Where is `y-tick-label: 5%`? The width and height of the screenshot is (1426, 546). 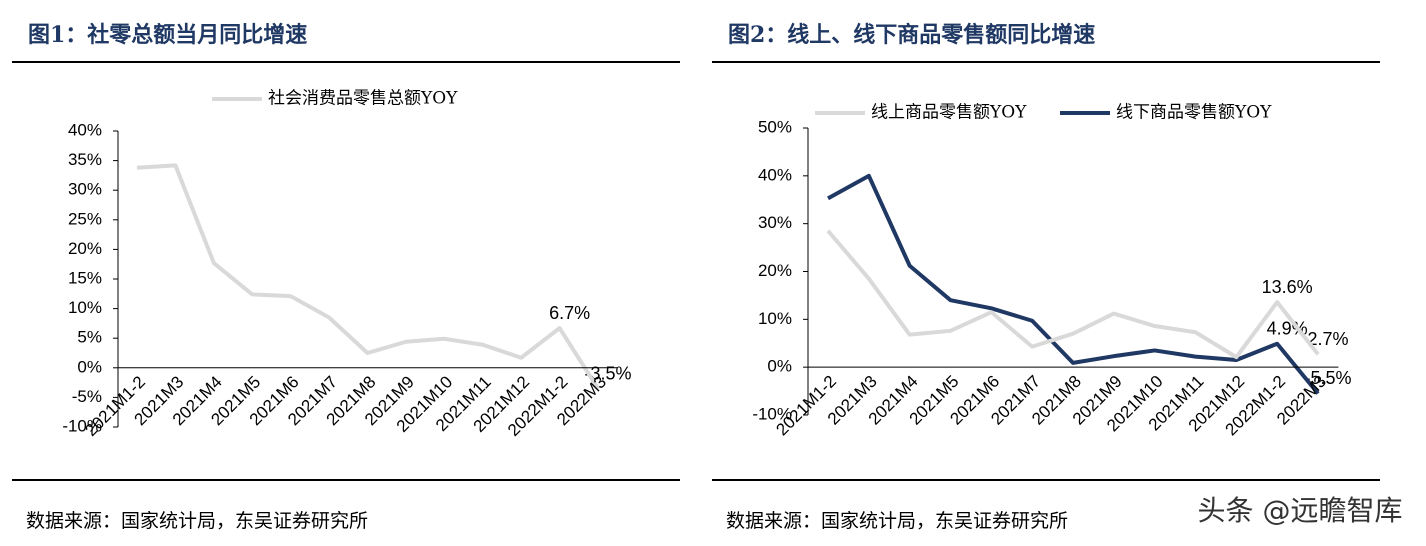
y-tick-label: 5% is located at coordinates (89, 337).